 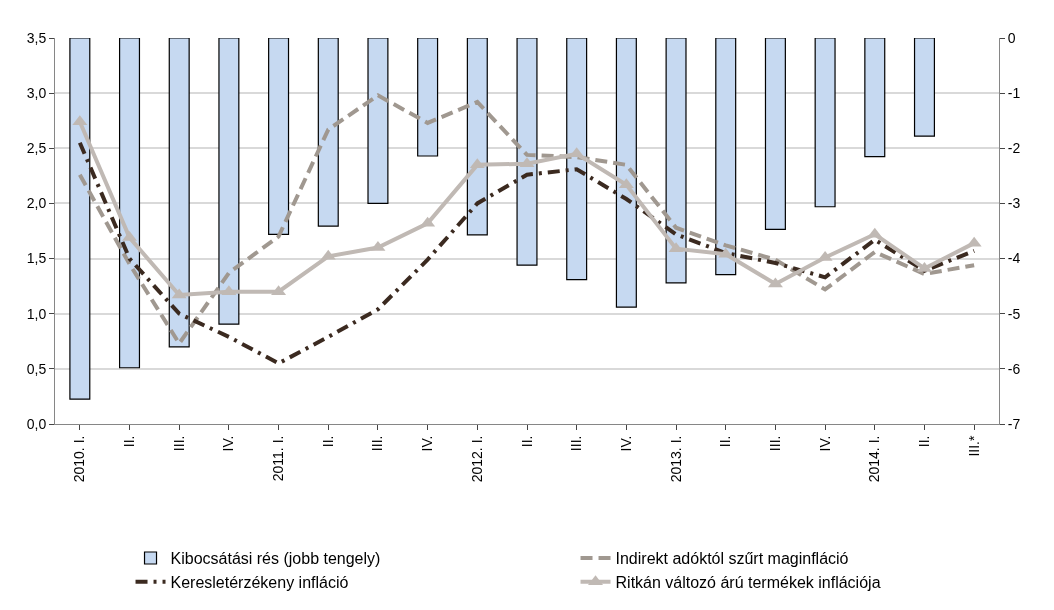 What do you see at coordinates (476, 459) in the screenshot?
I see `x-tick-label: 2012. I.` at bounding box center [476, 459].